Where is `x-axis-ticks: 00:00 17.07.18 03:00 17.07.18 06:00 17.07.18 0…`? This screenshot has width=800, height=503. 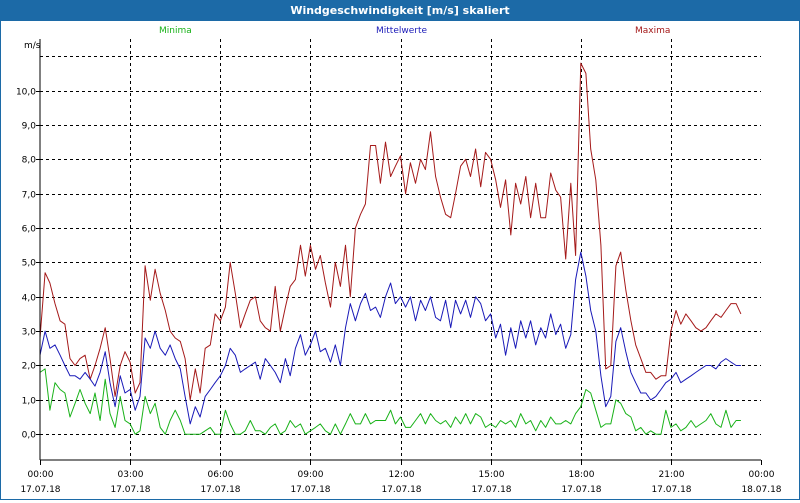 x-axis-ticks: 00:00 17.07.18 03:00 17.07.18 06:00 17.07.18 0… is located at coordinates (401, 477).